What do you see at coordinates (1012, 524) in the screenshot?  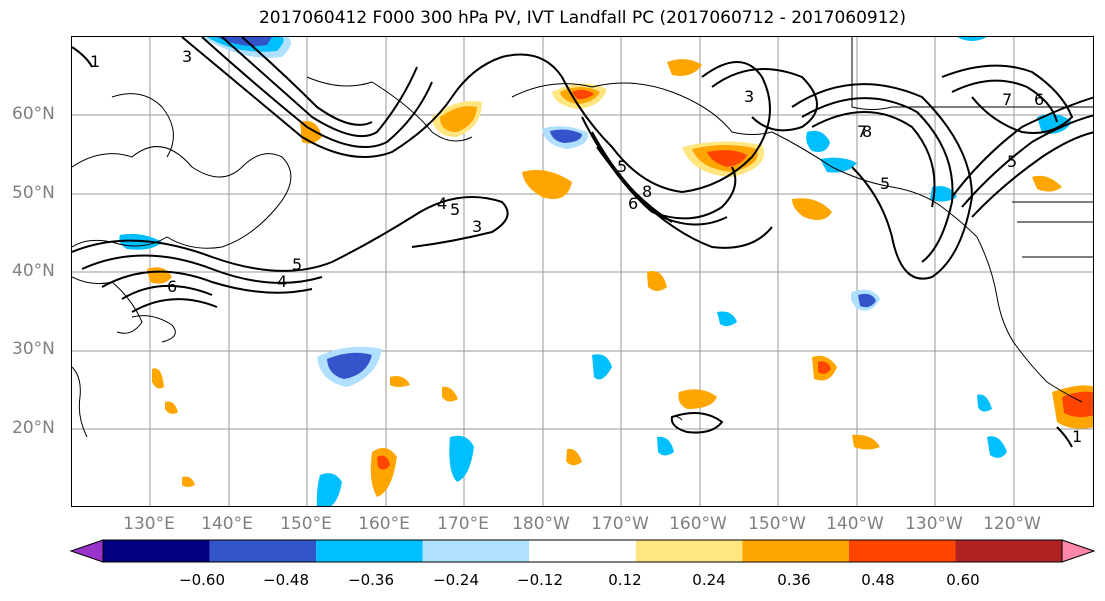 I see `lon-label-120w: 120°W` at bounding box center [1012, 524].